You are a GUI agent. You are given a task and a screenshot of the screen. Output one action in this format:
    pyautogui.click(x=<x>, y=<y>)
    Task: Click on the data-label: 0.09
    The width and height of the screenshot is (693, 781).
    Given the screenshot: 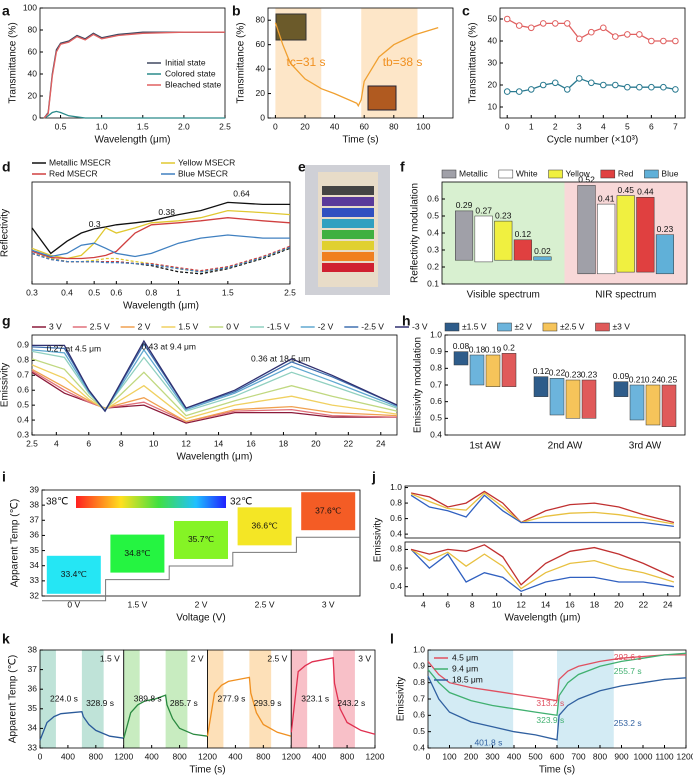 What is the action you would take?
    pyautogui.click(x=621, y=376)
    